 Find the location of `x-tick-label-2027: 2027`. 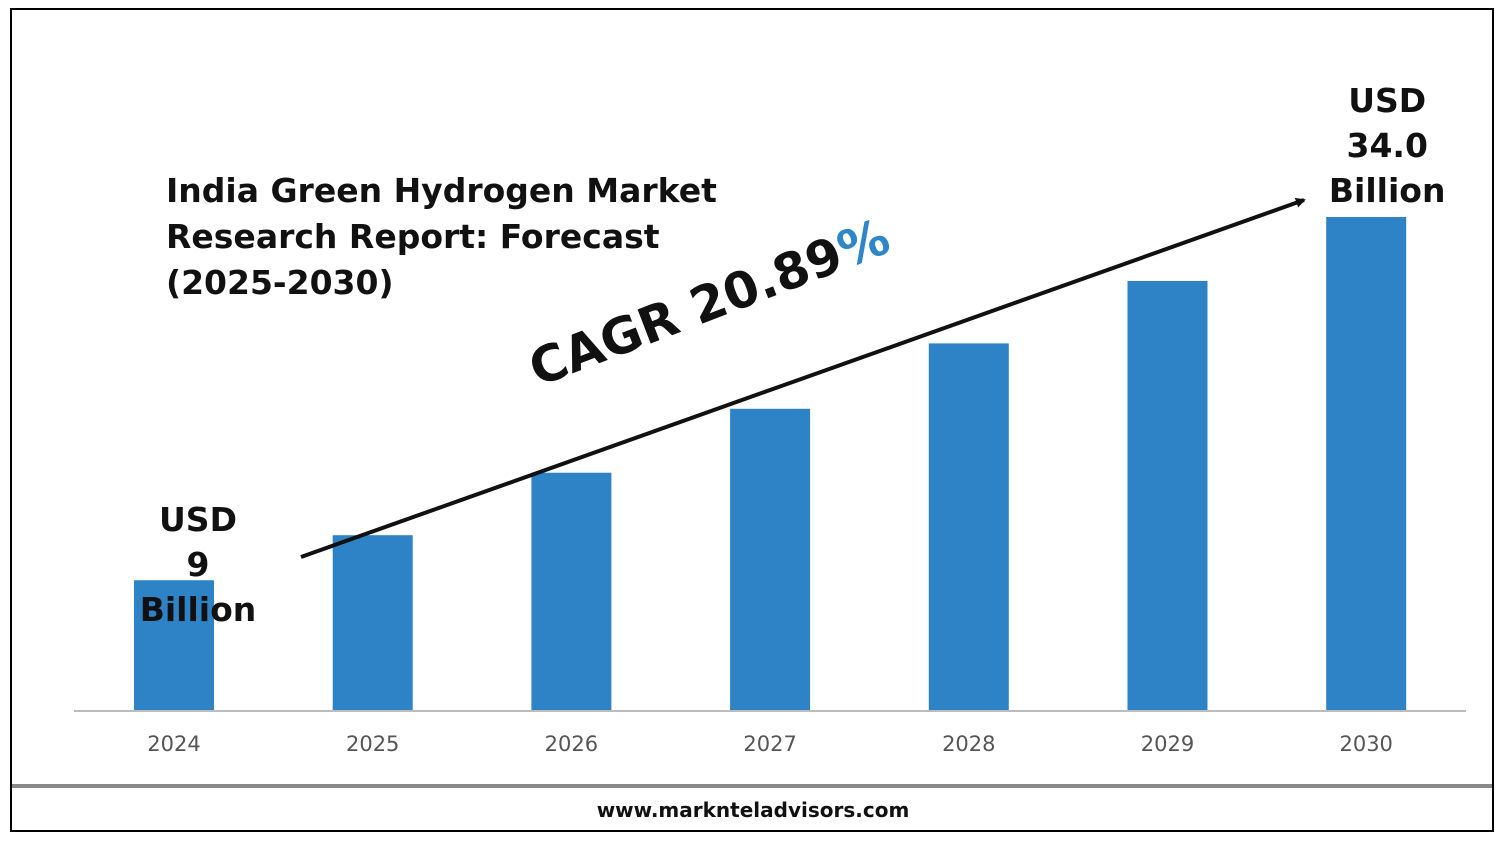

x-tick-label-2027: 2027 is located at coordinates (769, 744).